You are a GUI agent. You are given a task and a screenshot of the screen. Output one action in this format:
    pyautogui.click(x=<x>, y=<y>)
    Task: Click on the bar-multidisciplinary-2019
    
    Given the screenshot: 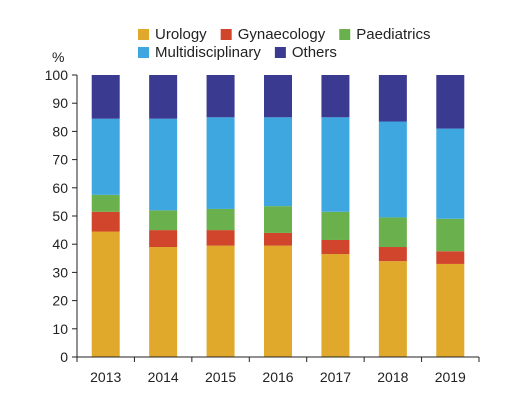 What is the action you would take?
    pyautogui.click(x=450, y=173)
    